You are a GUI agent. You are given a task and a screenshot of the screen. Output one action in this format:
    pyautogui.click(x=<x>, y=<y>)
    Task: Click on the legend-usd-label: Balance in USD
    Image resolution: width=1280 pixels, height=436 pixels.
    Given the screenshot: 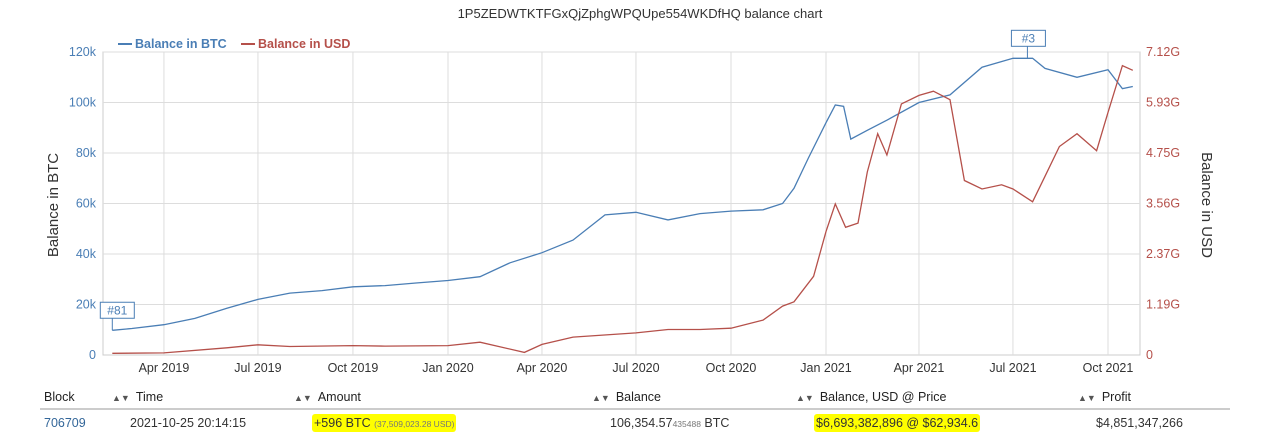 What is the action you would take?
    pyautogui.click(x=304, y=44)
    